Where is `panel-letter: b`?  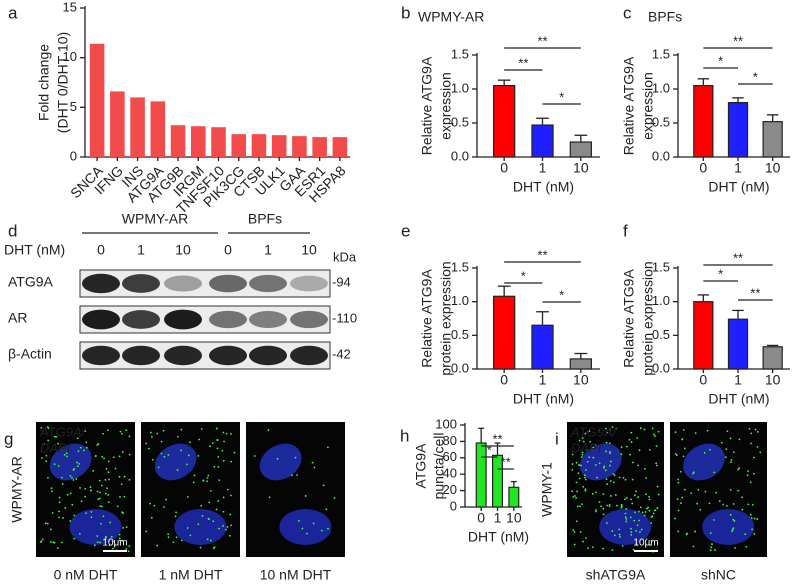 panel-letter: b is located at coordinates (405, 12).